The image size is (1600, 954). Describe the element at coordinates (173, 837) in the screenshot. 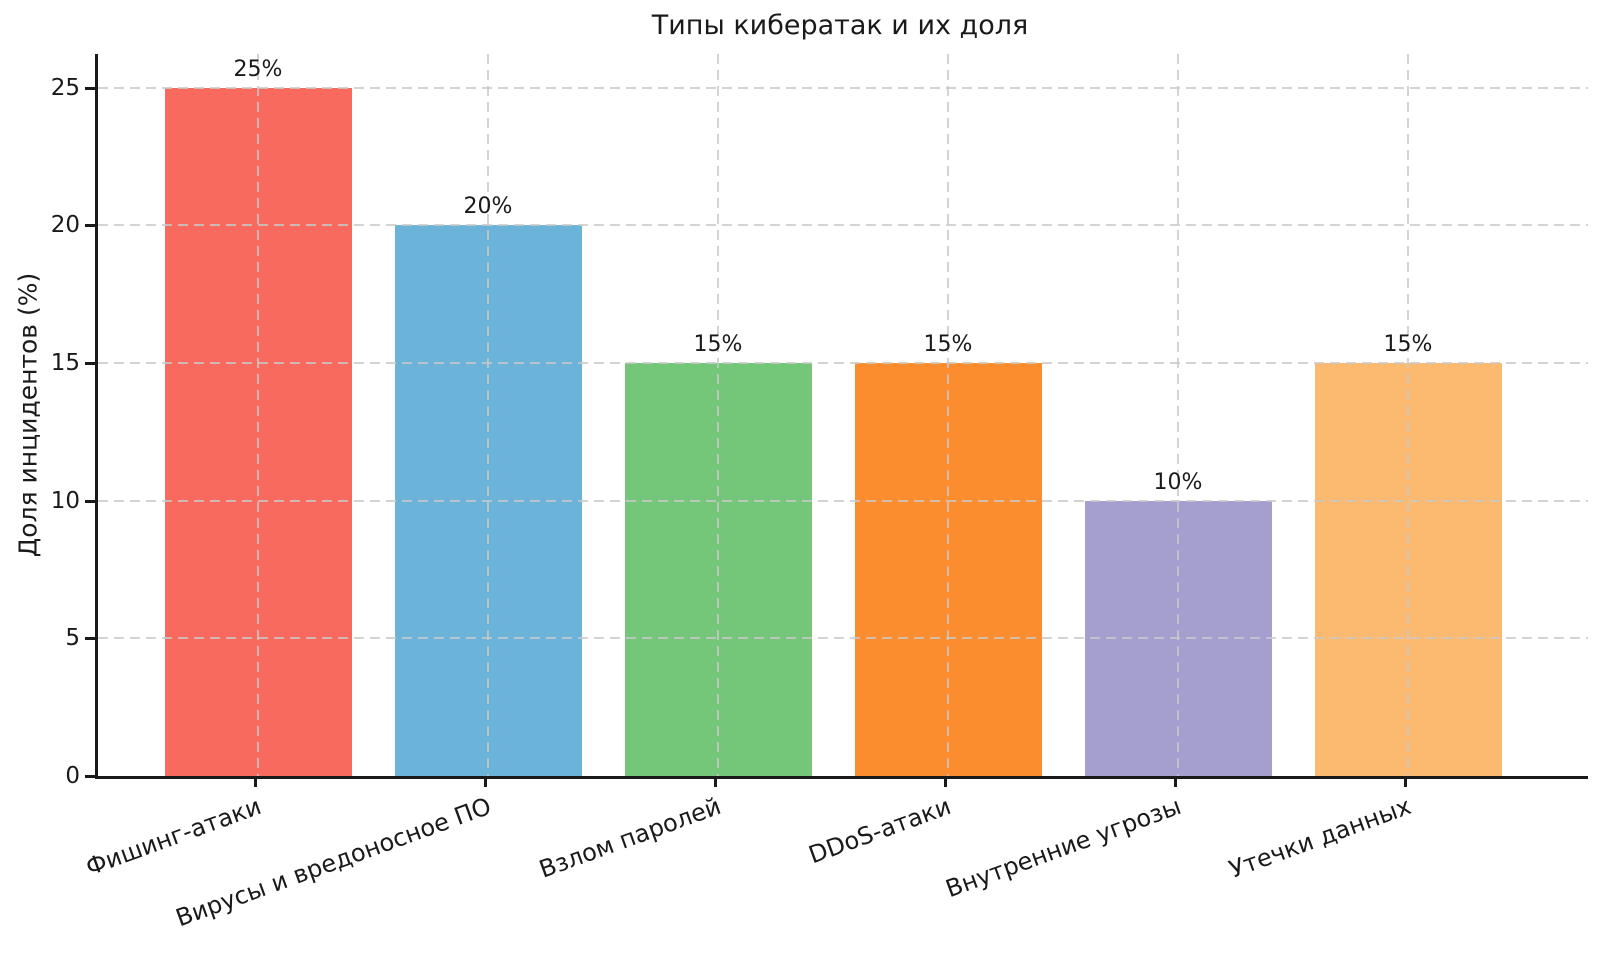

I see `x-tick-label: Фишинг-атаки` at that location.